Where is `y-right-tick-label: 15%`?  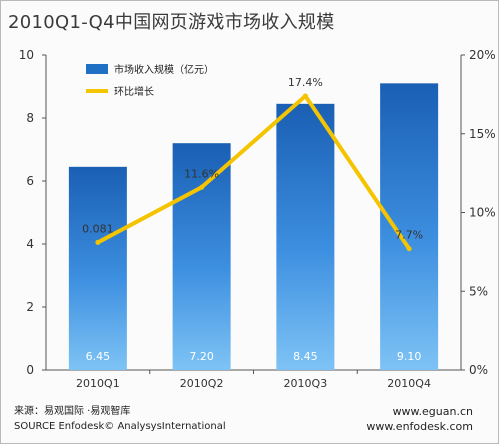 y-right-tick-label: 15% is located at coordinates (482, 134).